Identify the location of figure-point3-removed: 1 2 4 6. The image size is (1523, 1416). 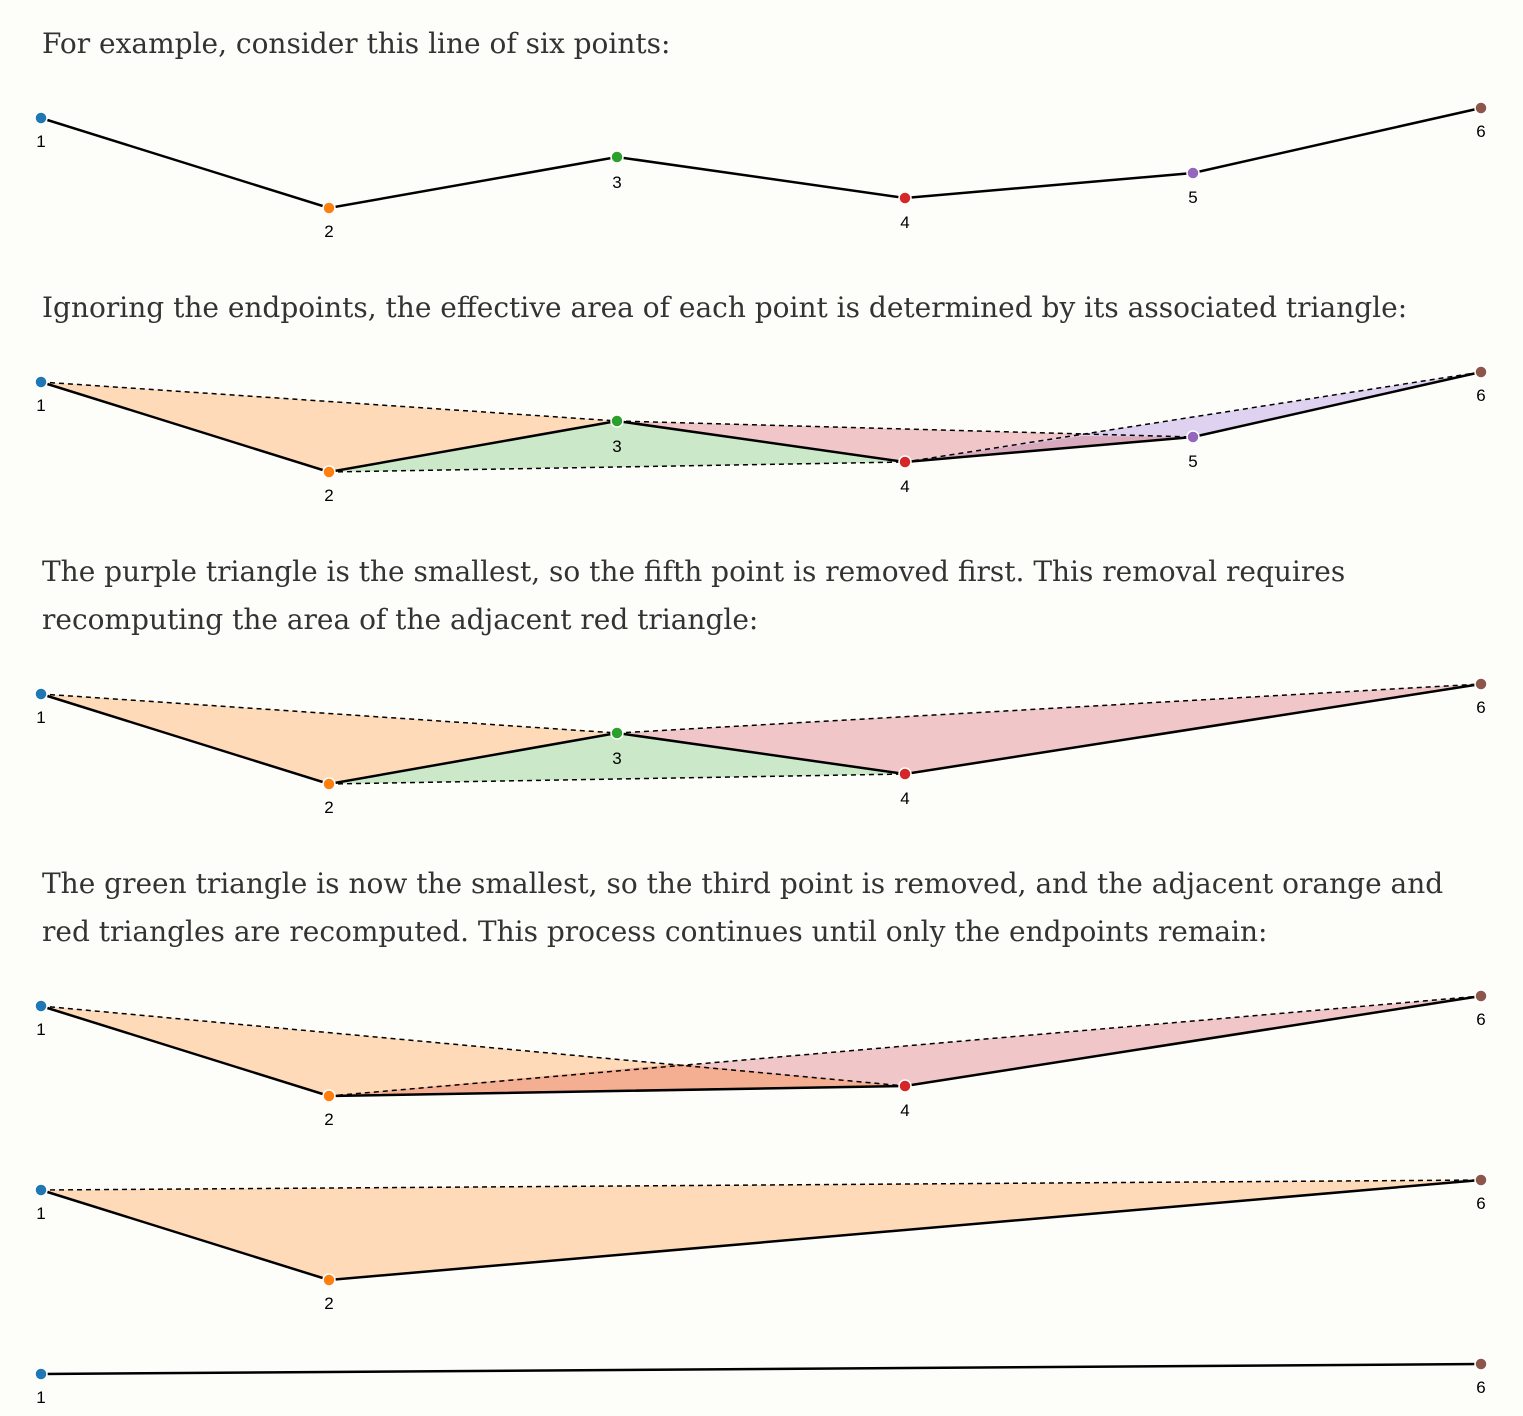
(761, 1058).